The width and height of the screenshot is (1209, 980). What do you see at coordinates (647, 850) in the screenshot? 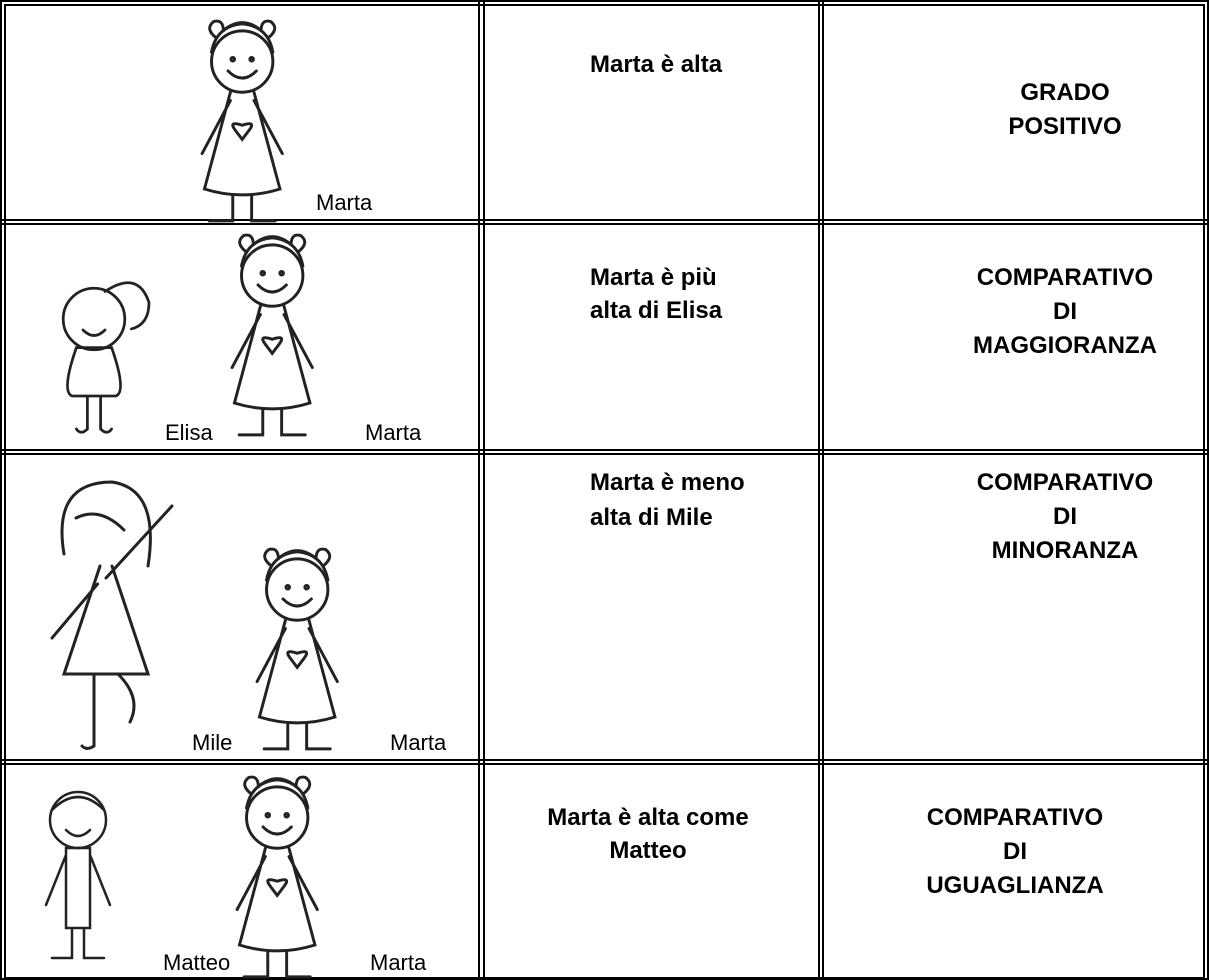
I see `sentence: Matteo` at bounding box center [647, 850].